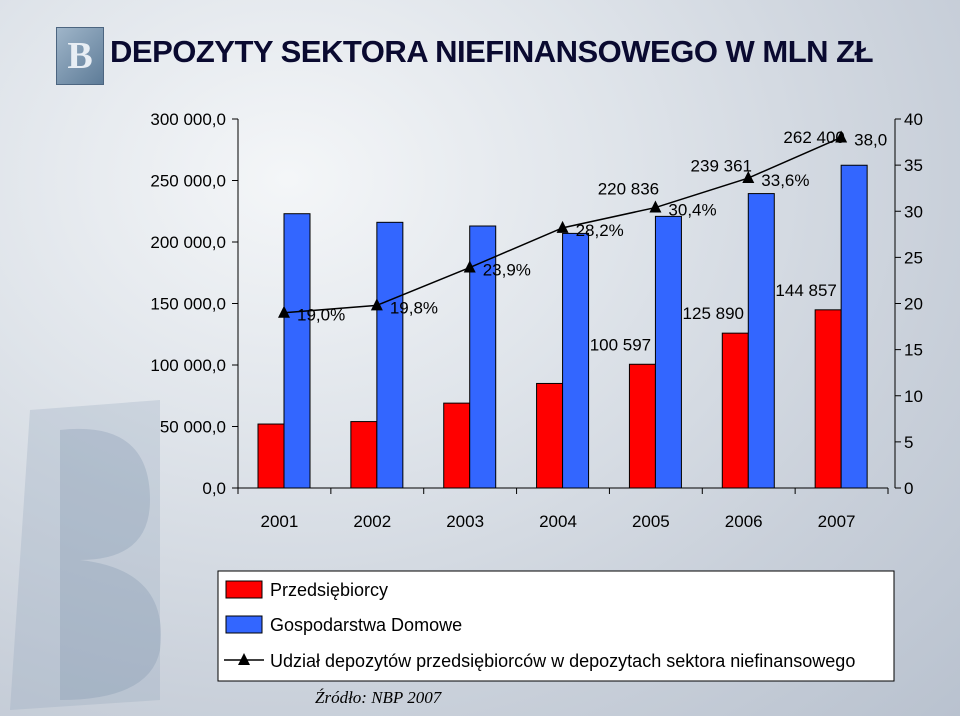 The image size is (960, 716). Describe the element at coordinates (366, 625) in the screenshot. I see `legend-label: Gospodarstwa Domowe` at that location.